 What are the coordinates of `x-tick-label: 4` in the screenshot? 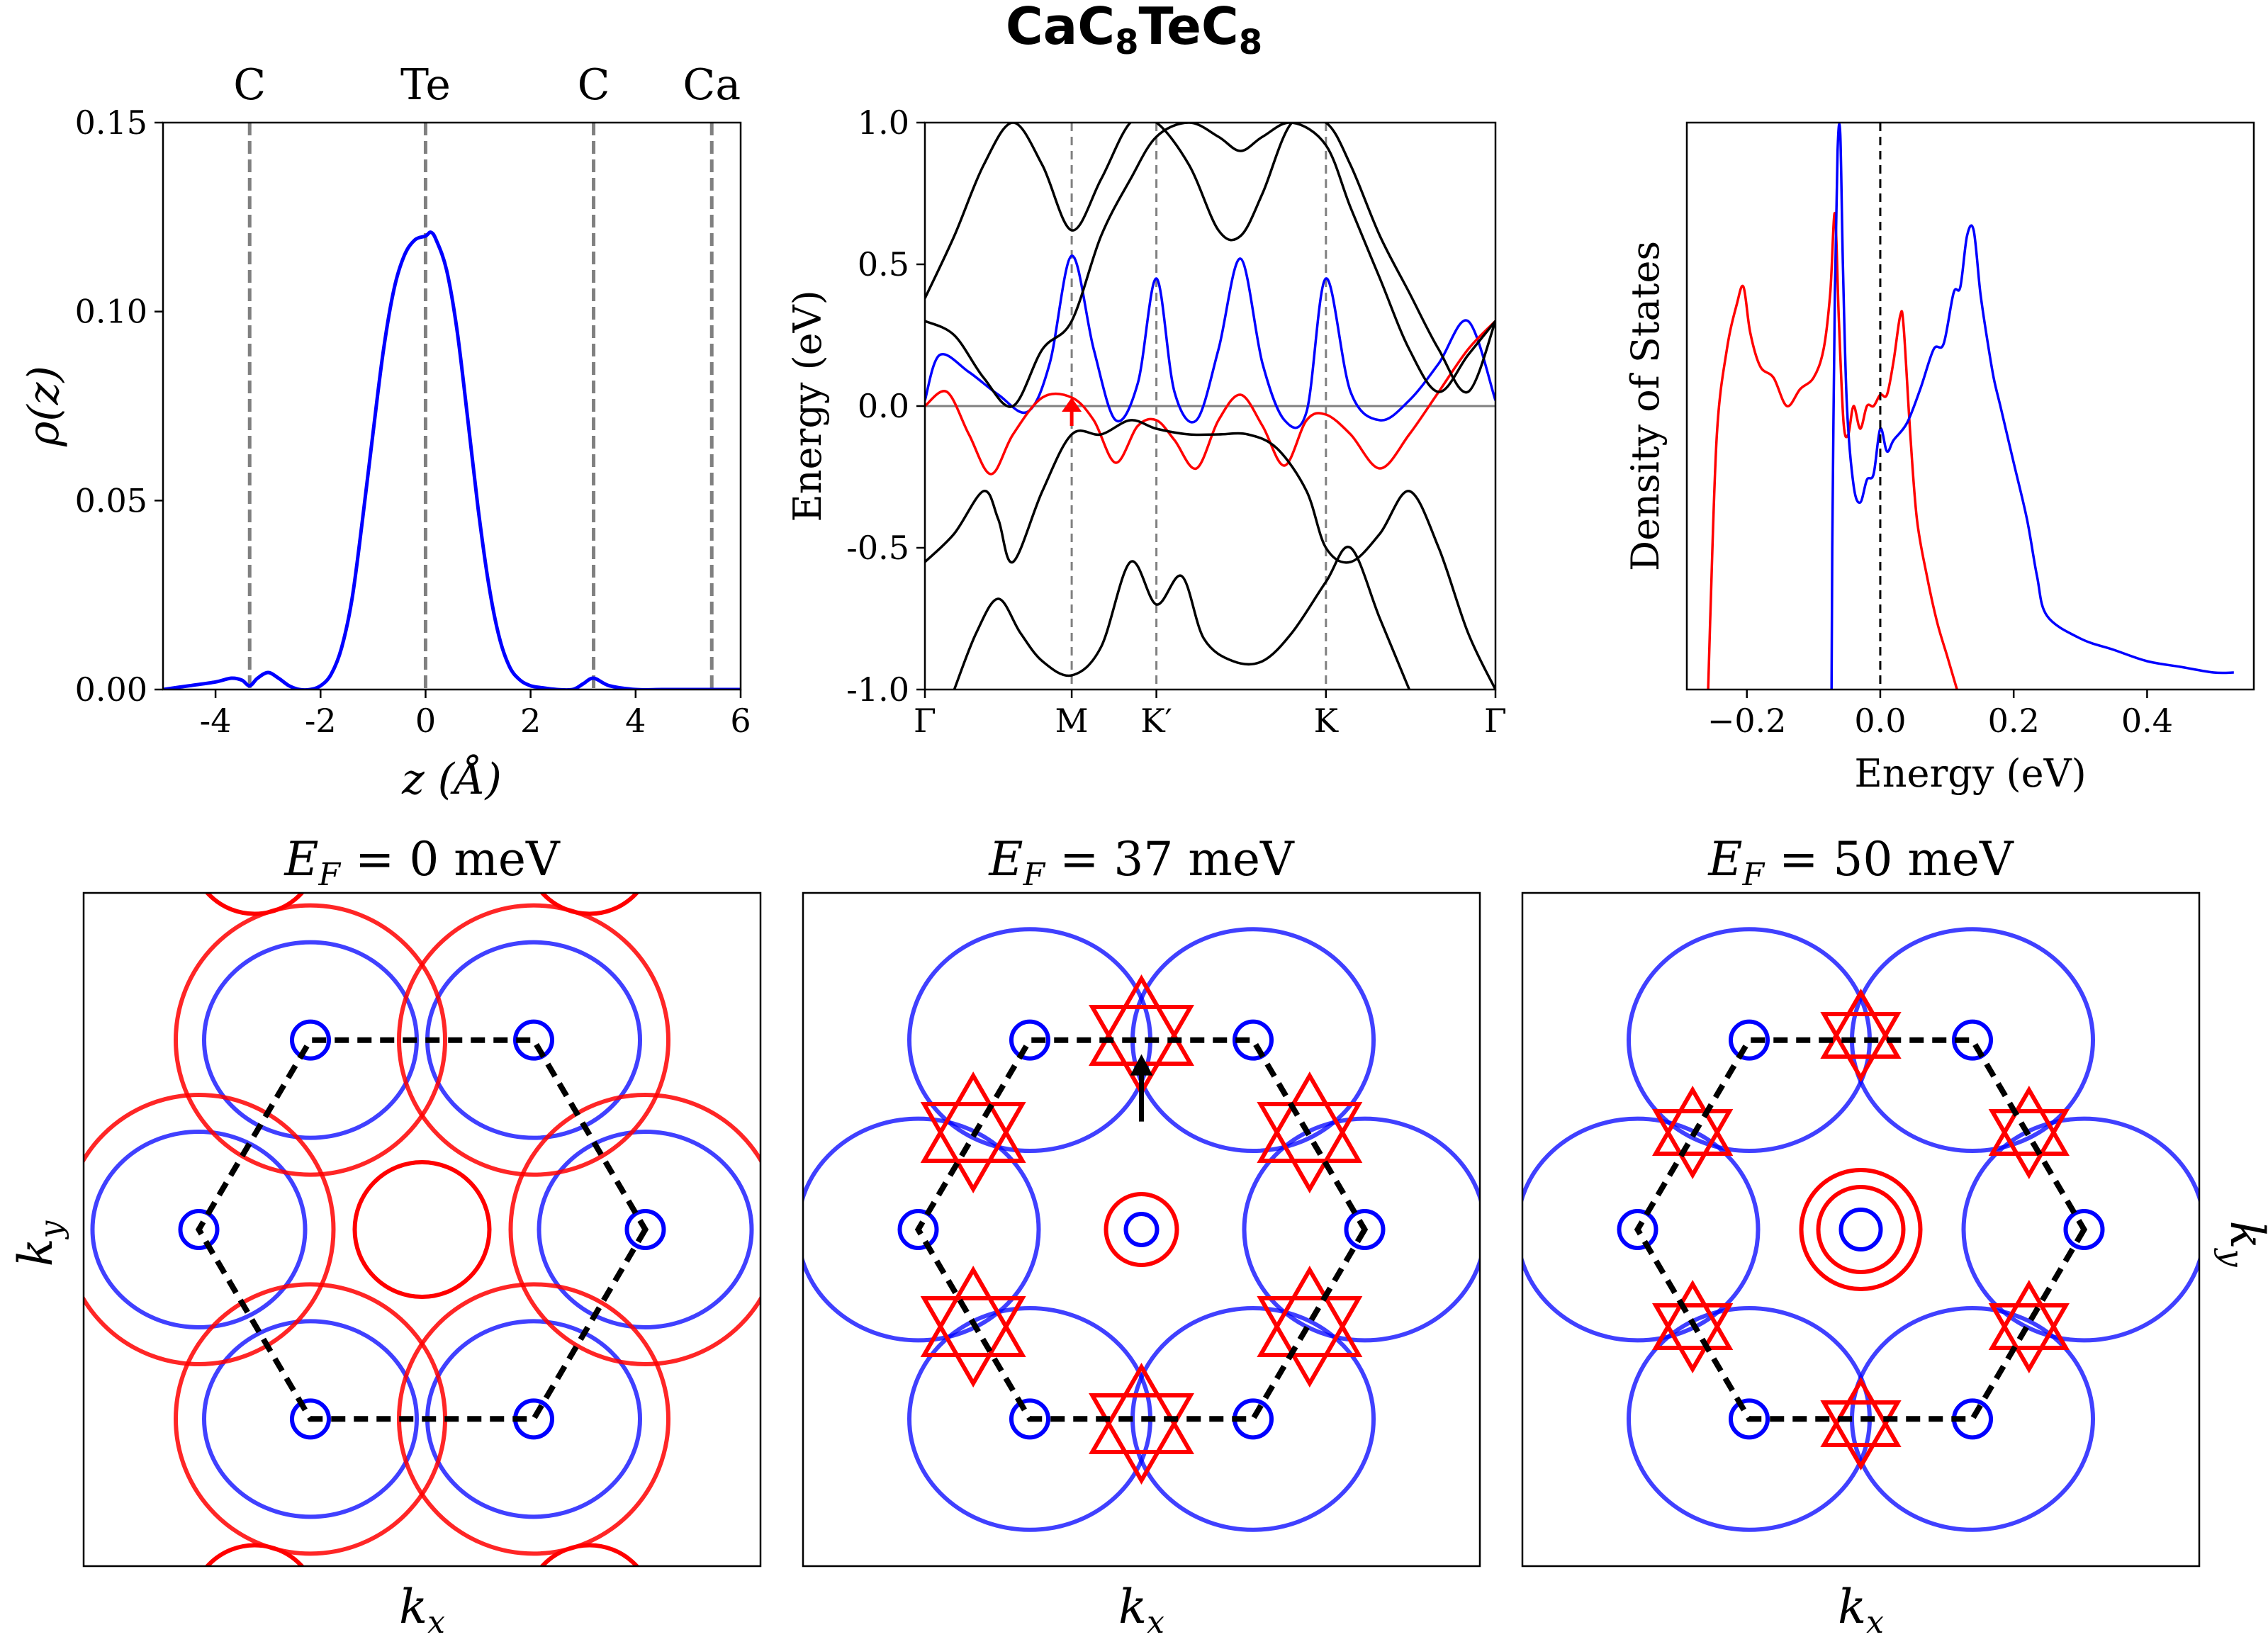 It's located at (635, 721).